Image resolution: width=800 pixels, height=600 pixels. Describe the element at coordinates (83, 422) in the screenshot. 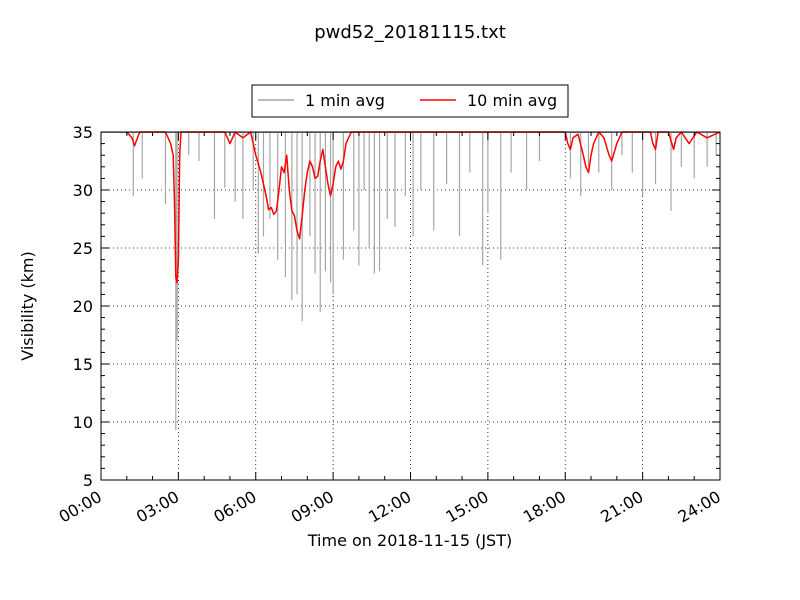

I see `y-tick-label: 10` at that location.